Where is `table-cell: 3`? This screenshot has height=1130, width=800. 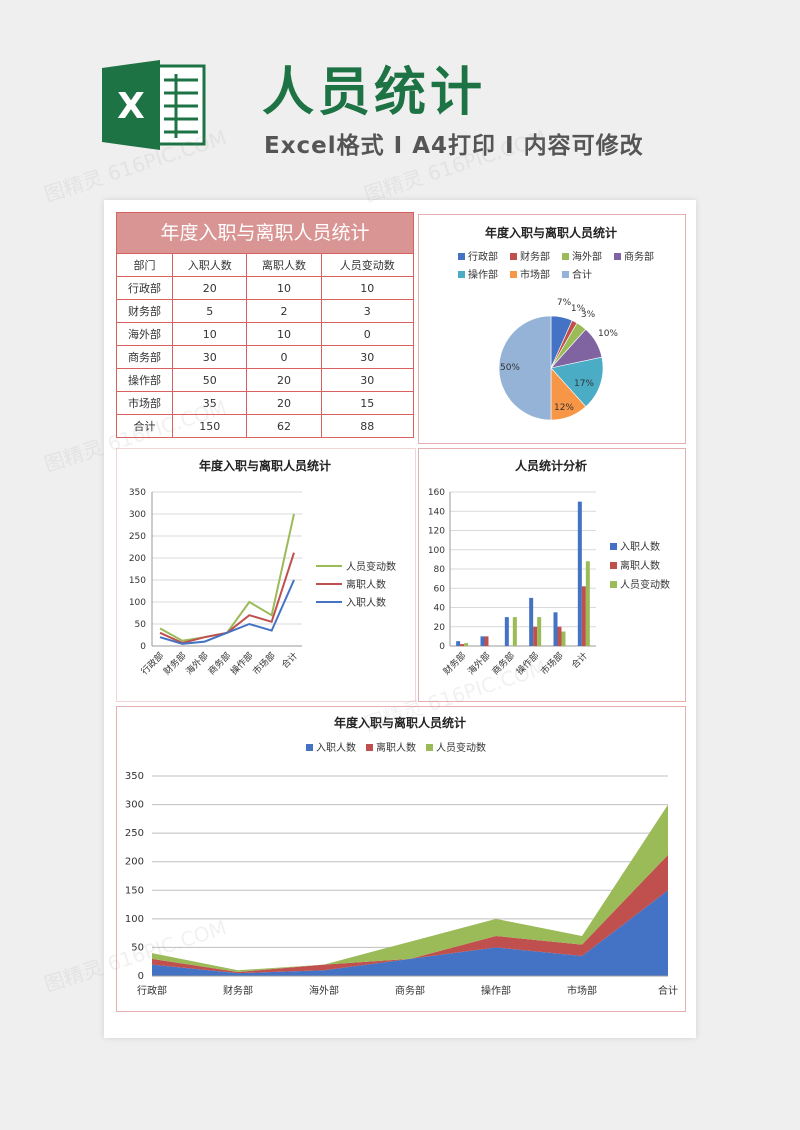
table-cell: 3 is located at coordinates (367, 311).